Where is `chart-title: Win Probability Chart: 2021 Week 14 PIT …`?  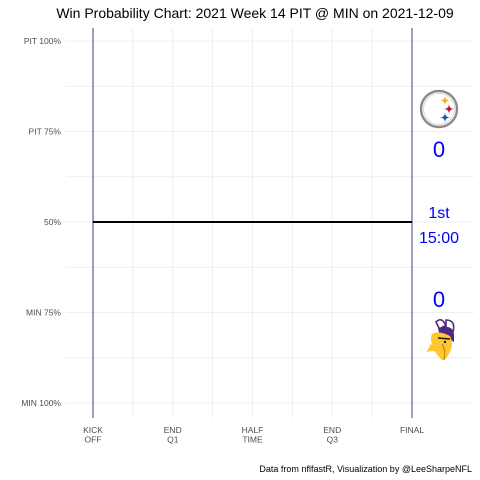 chart-title: Win Probability Chart: 2021 Week 14 PIT … is located at coordinates (255, 13).